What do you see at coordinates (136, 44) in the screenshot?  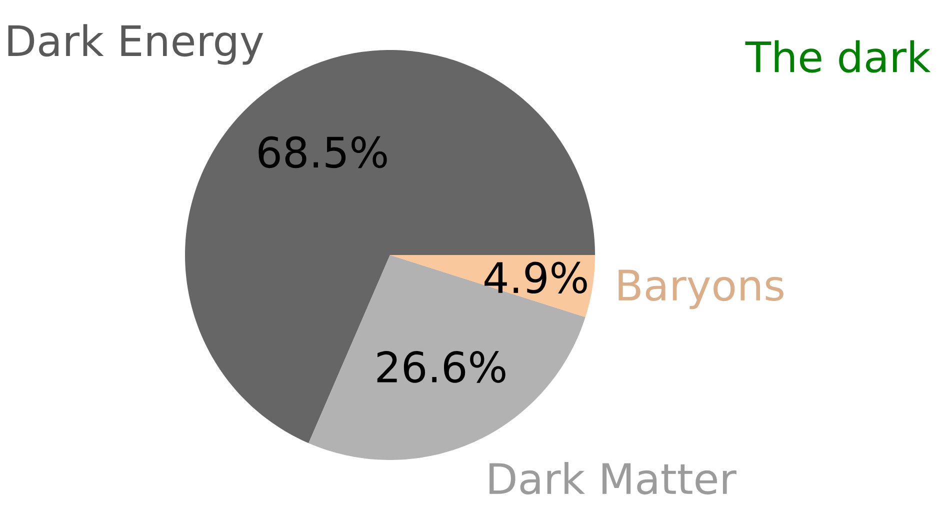 I see `slice-label: Dark Energy` at bounding box center [136, 44].